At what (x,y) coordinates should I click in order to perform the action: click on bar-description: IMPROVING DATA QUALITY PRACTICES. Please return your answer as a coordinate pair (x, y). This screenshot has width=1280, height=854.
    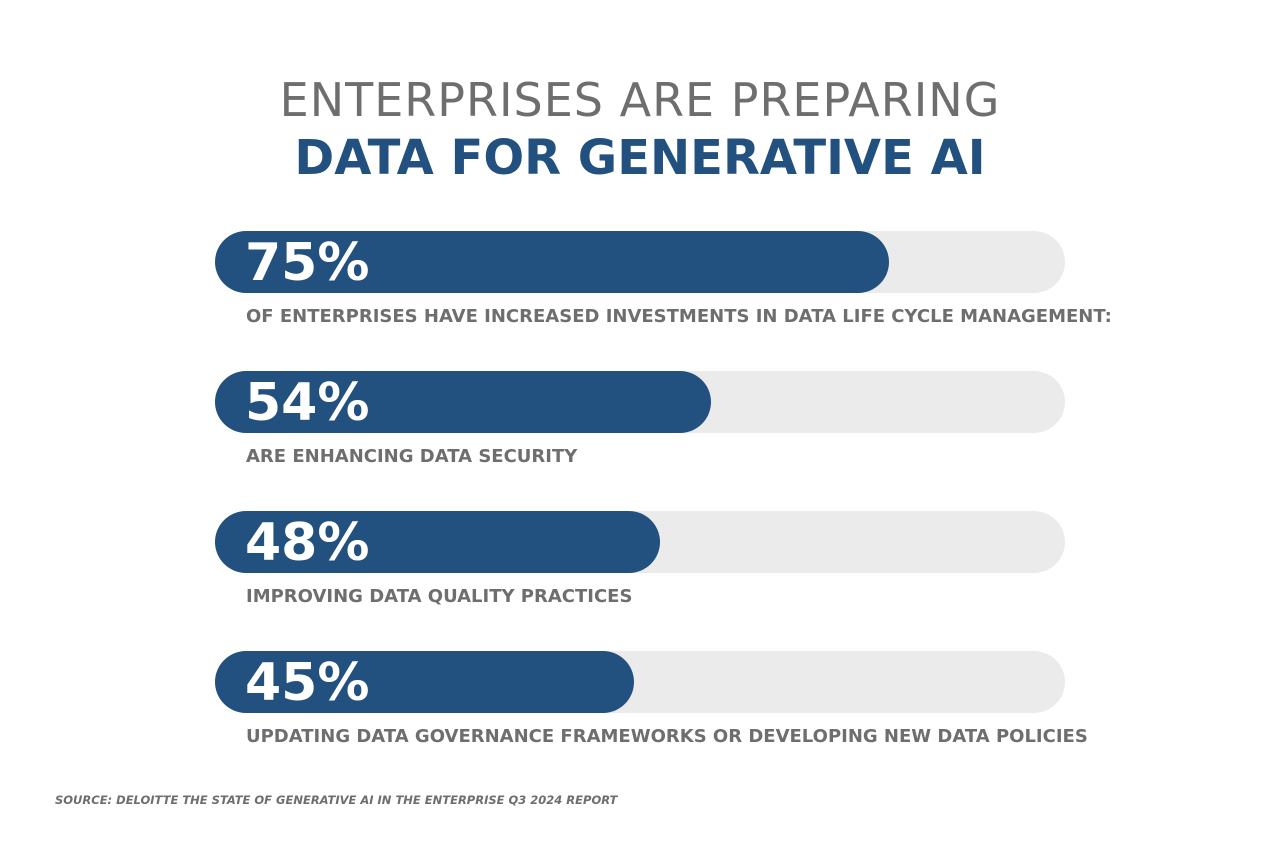
    Looking at the image, I should click on (439, 596).